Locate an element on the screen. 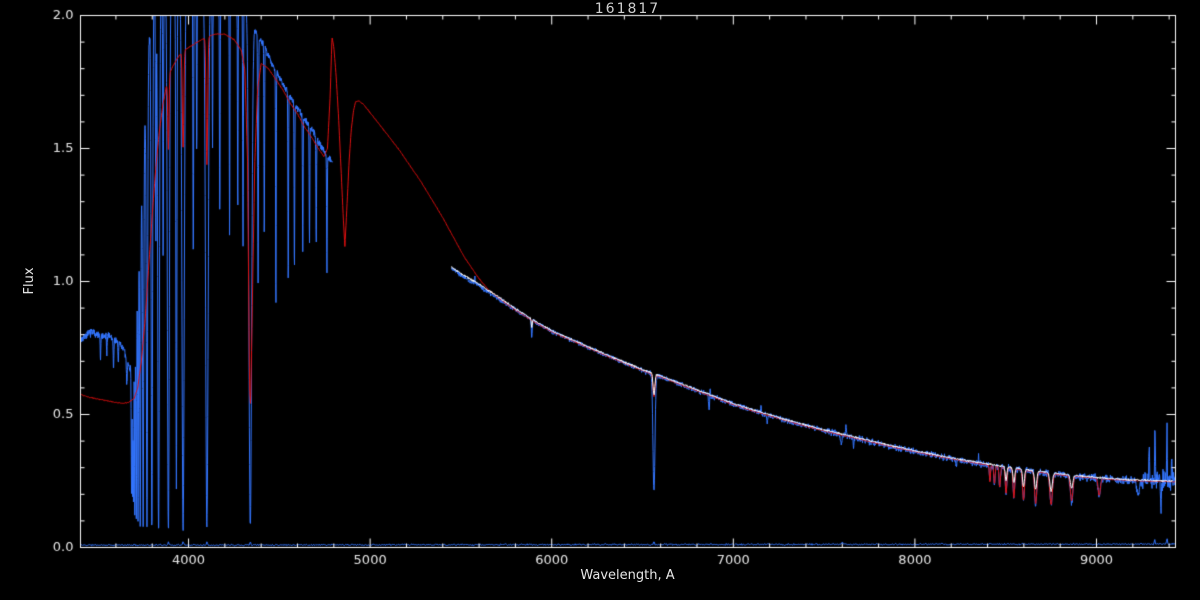 The height and width of the screenshot is (600, 1200). x-axis-label: Wavelength, A is located at coordinates (627, 575).